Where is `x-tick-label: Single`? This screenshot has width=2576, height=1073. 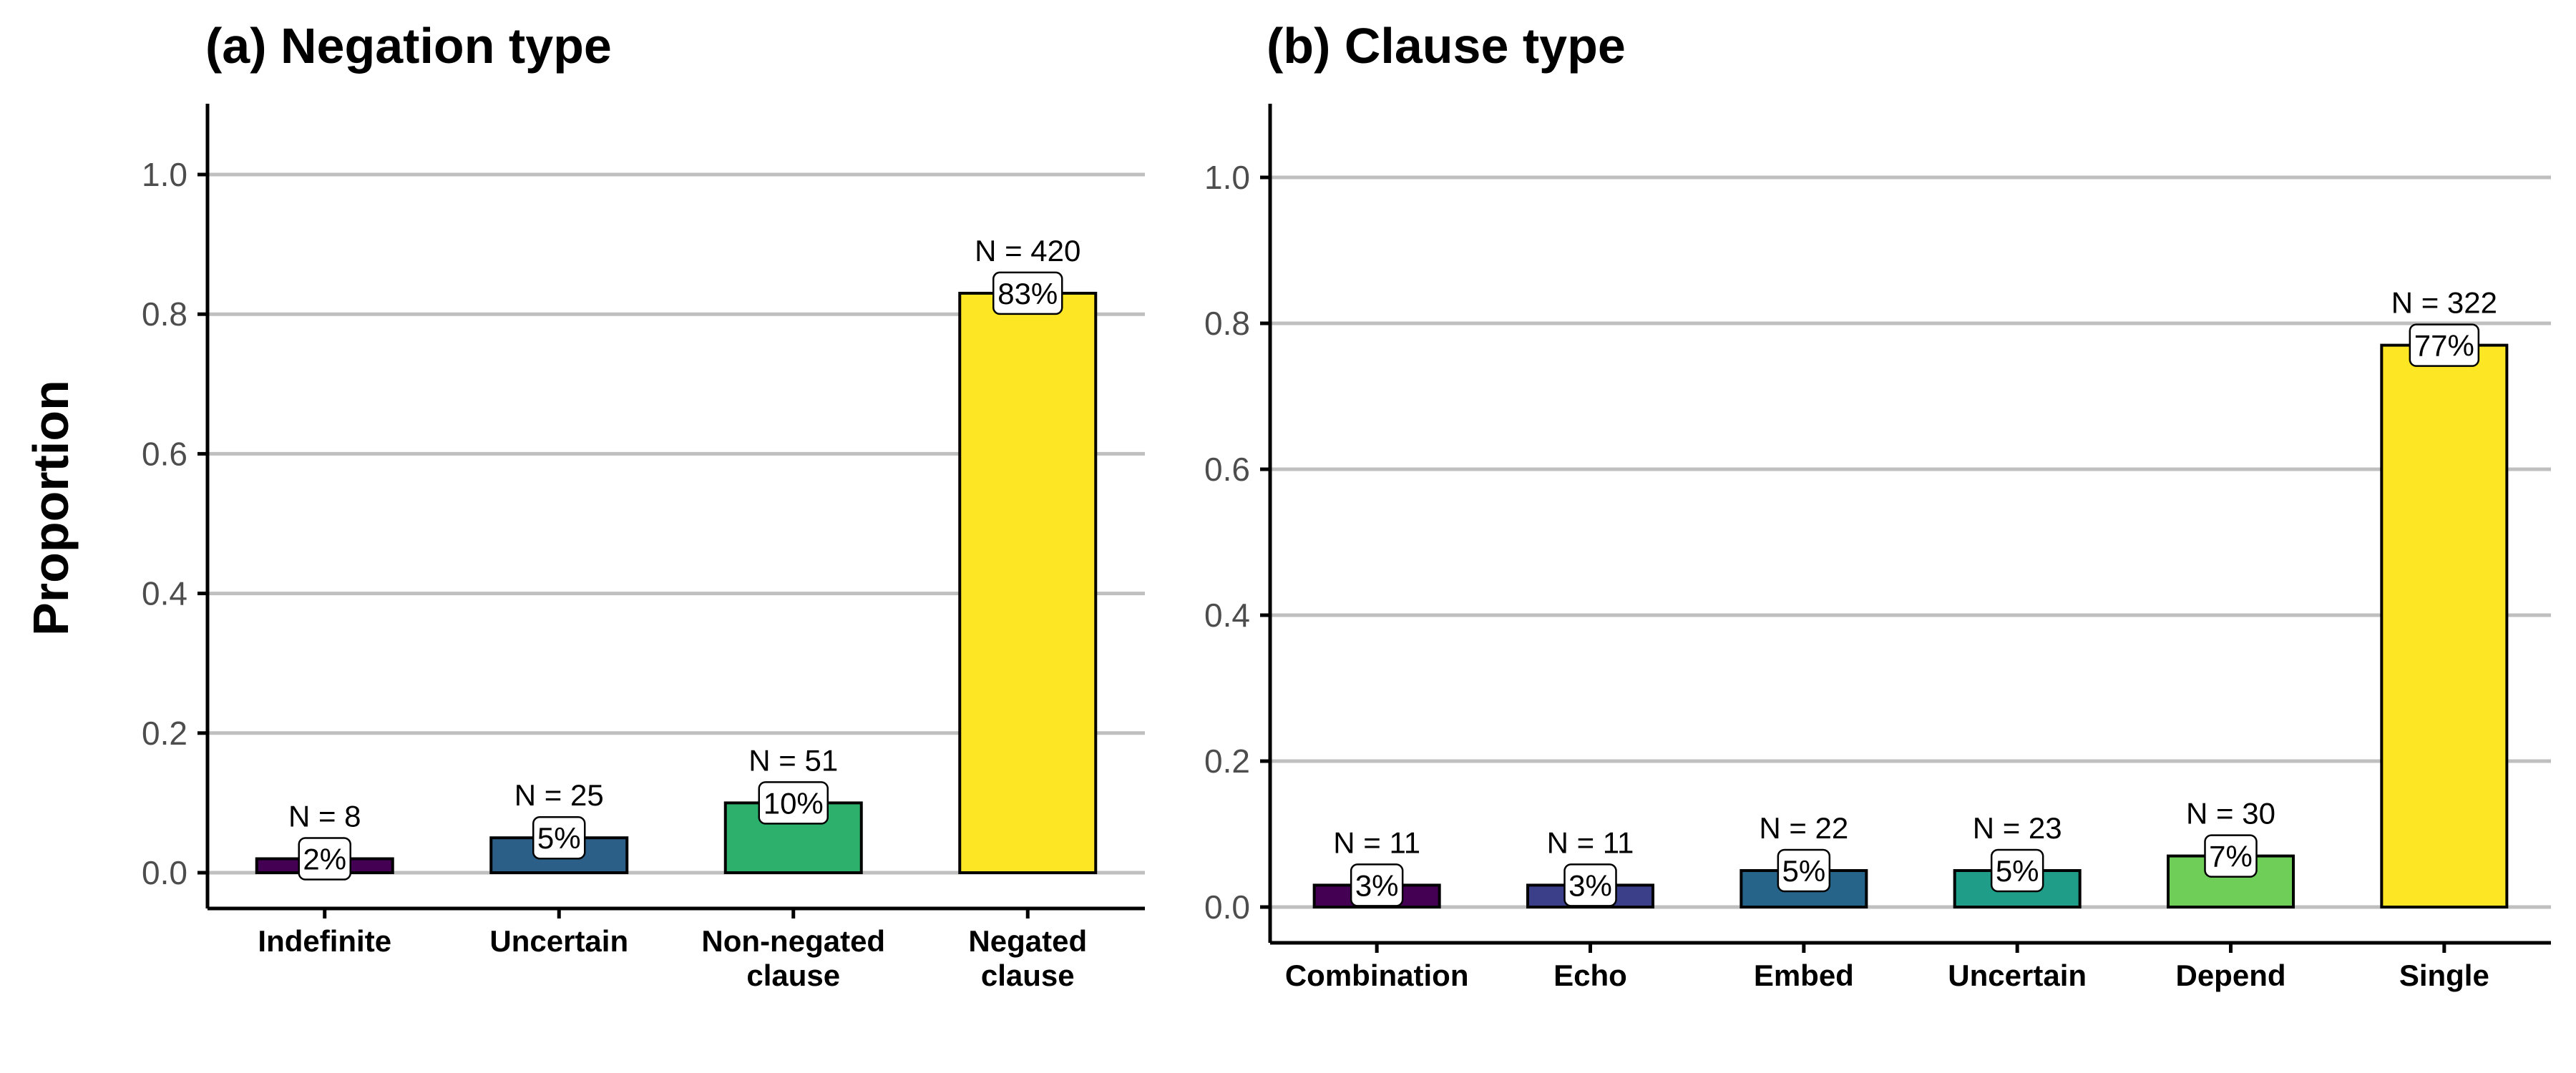 x-tick-label: Single is located at coordinates (2444, 976).